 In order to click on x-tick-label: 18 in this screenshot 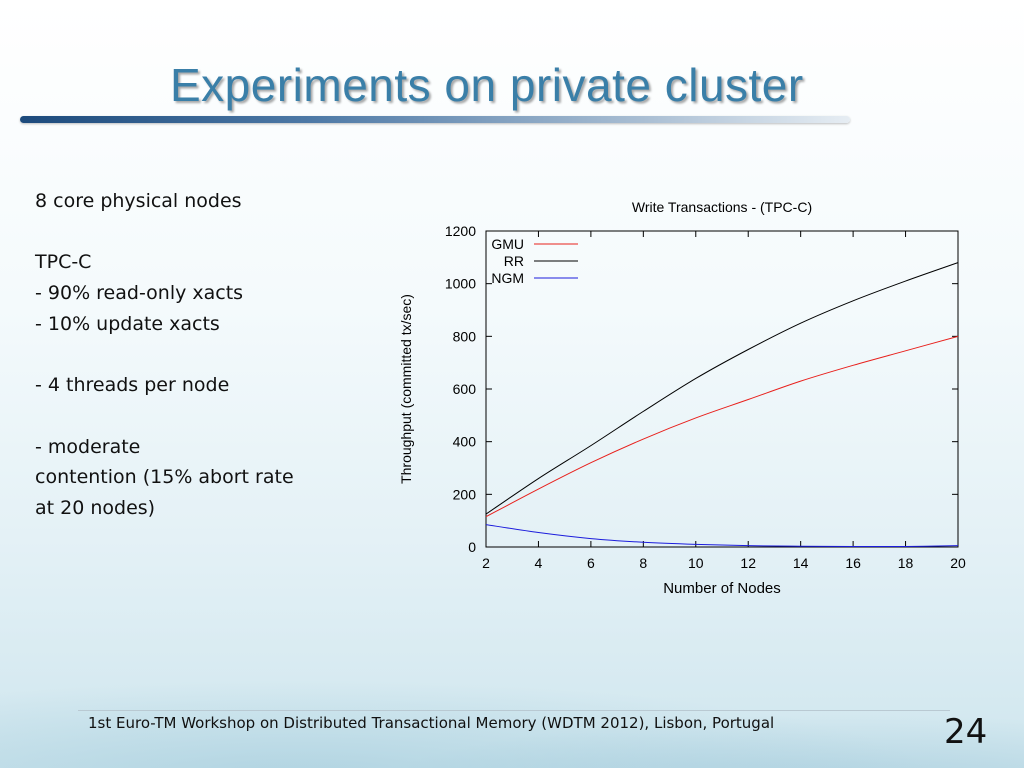, I will do `click(906, 563)`.